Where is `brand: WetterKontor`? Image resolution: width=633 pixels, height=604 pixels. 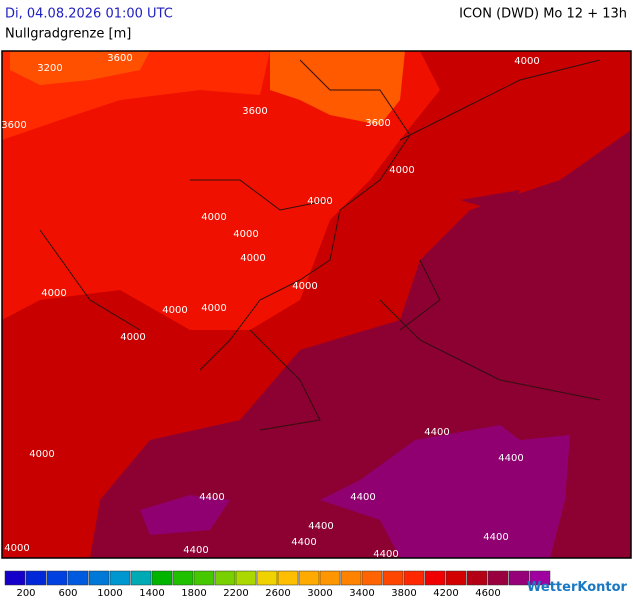 brand: WetterKontor is located at coordinates (577, 587).